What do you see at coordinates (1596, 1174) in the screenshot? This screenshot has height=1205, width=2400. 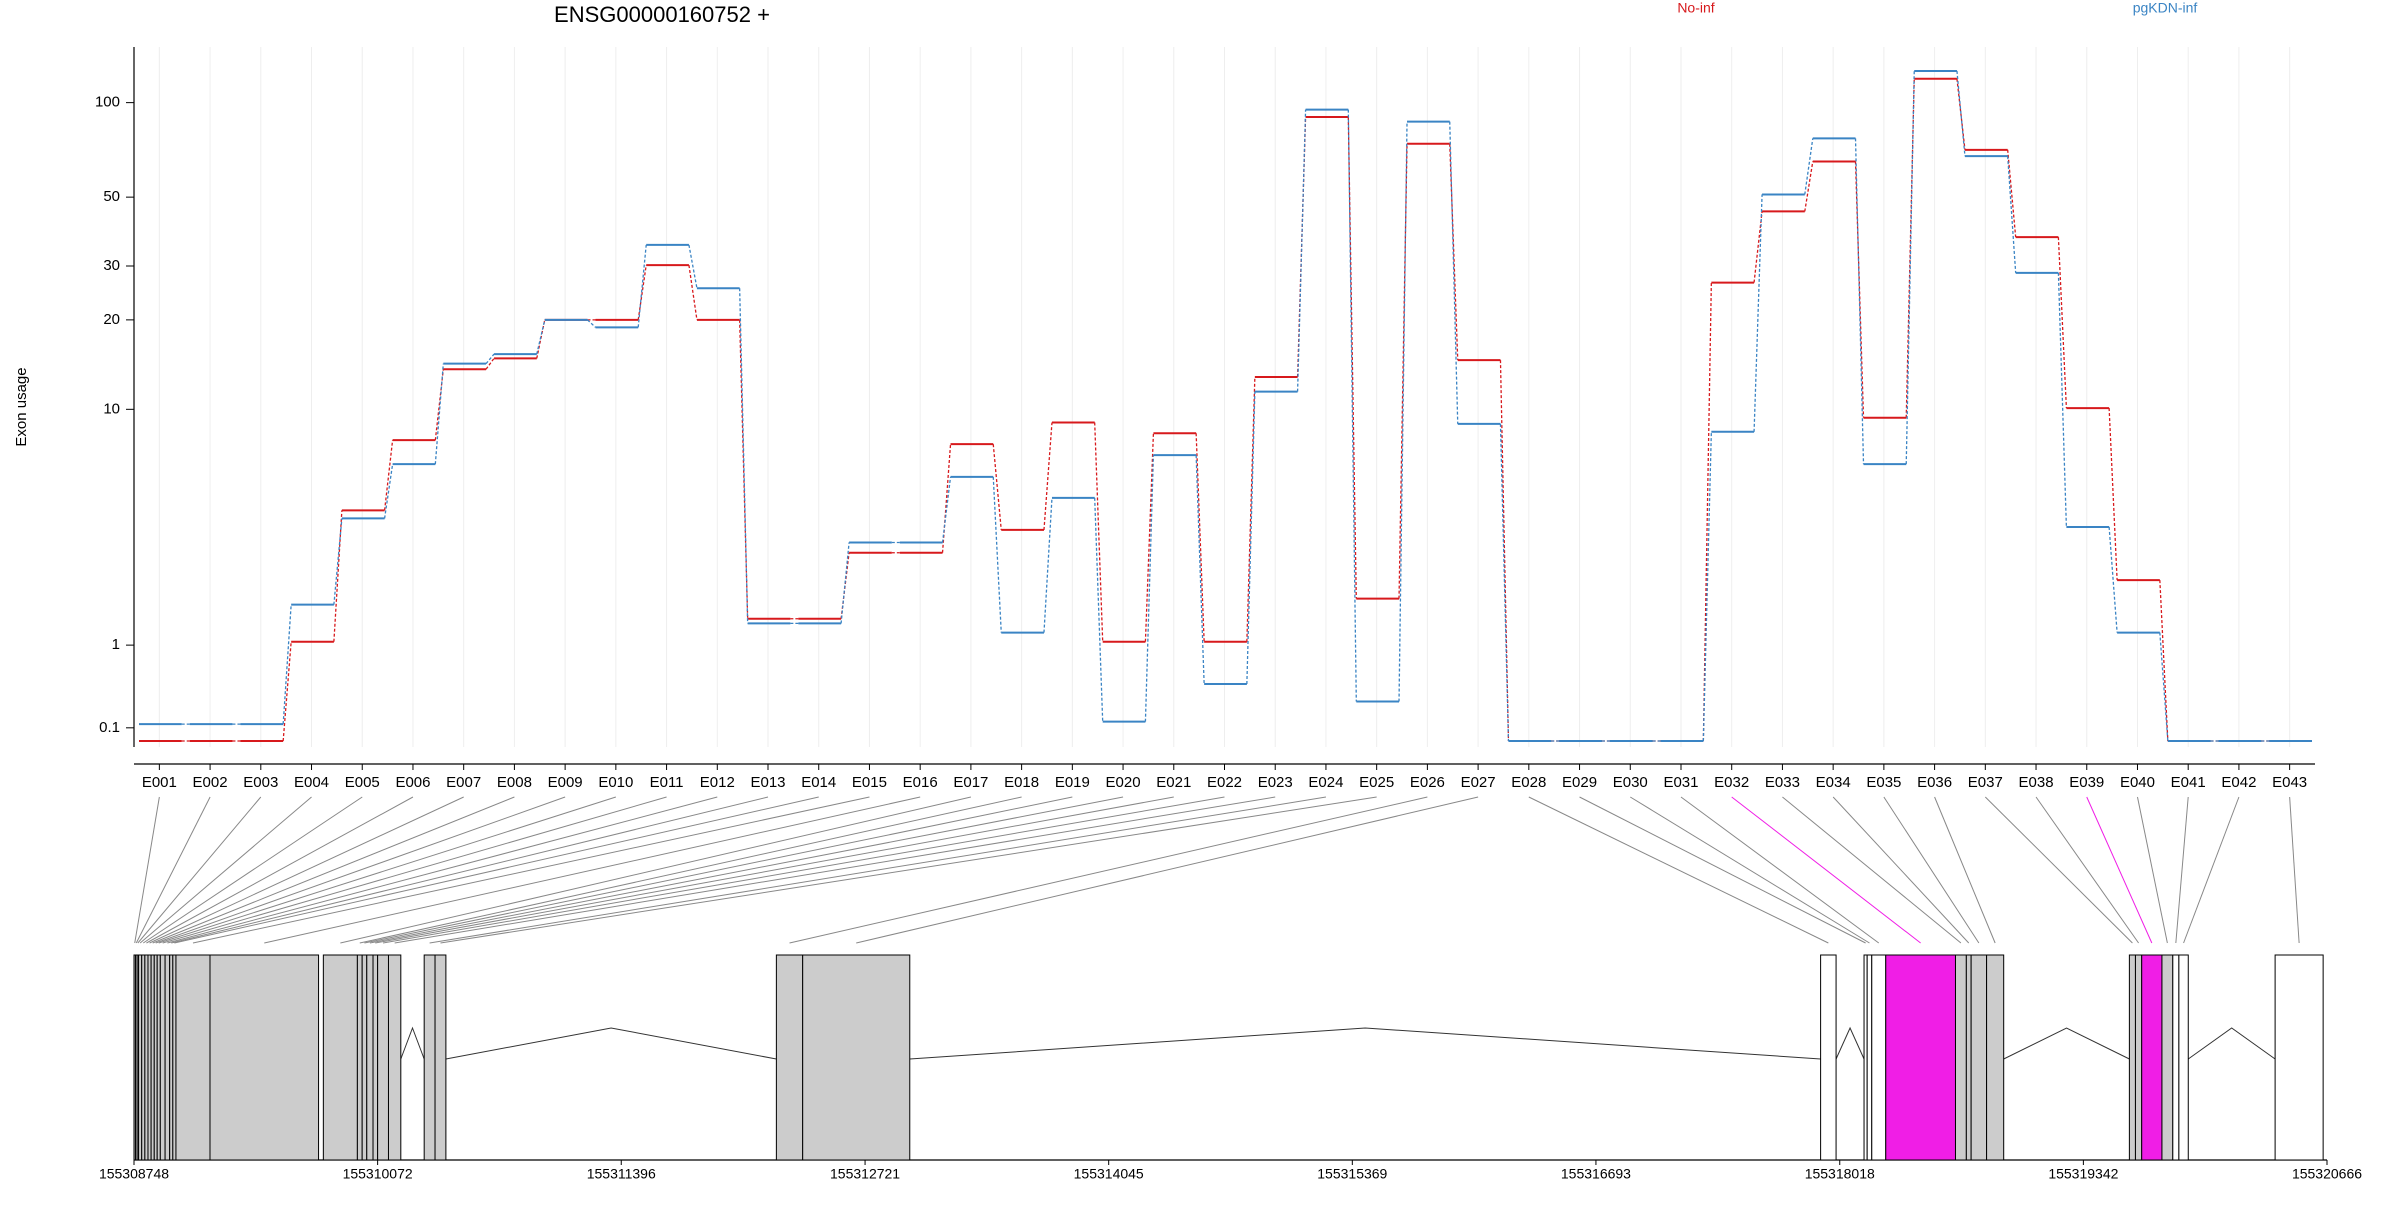 I see `genomic-tick-label: 155316693` at bounding box center [1596, 1174].